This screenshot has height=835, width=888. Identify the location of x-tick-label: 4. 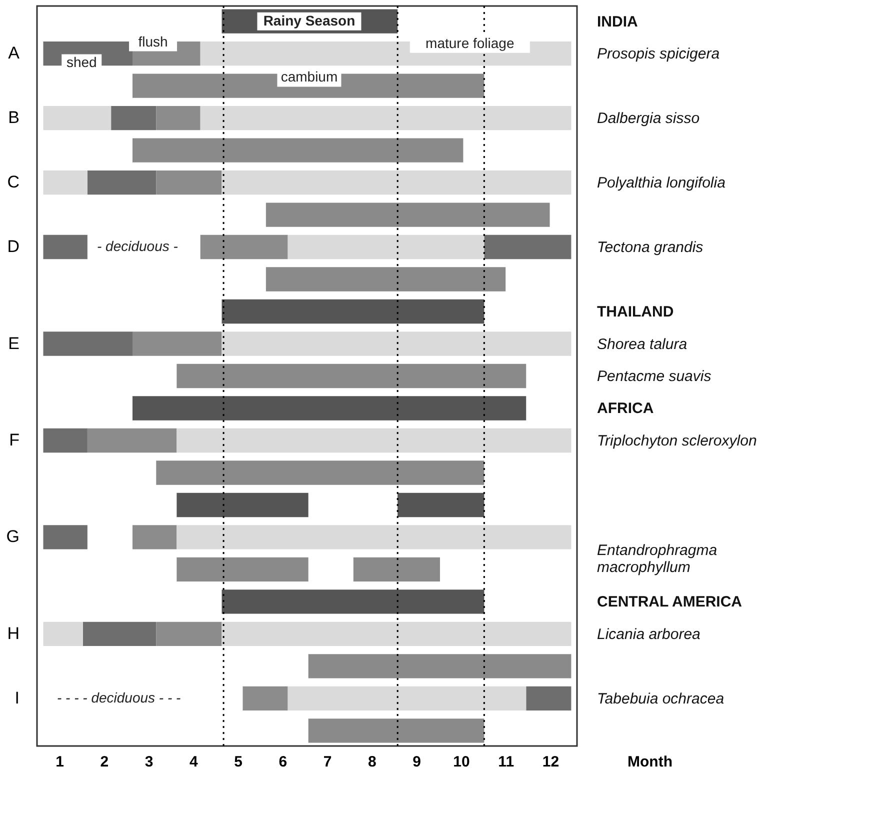
(194, 762).